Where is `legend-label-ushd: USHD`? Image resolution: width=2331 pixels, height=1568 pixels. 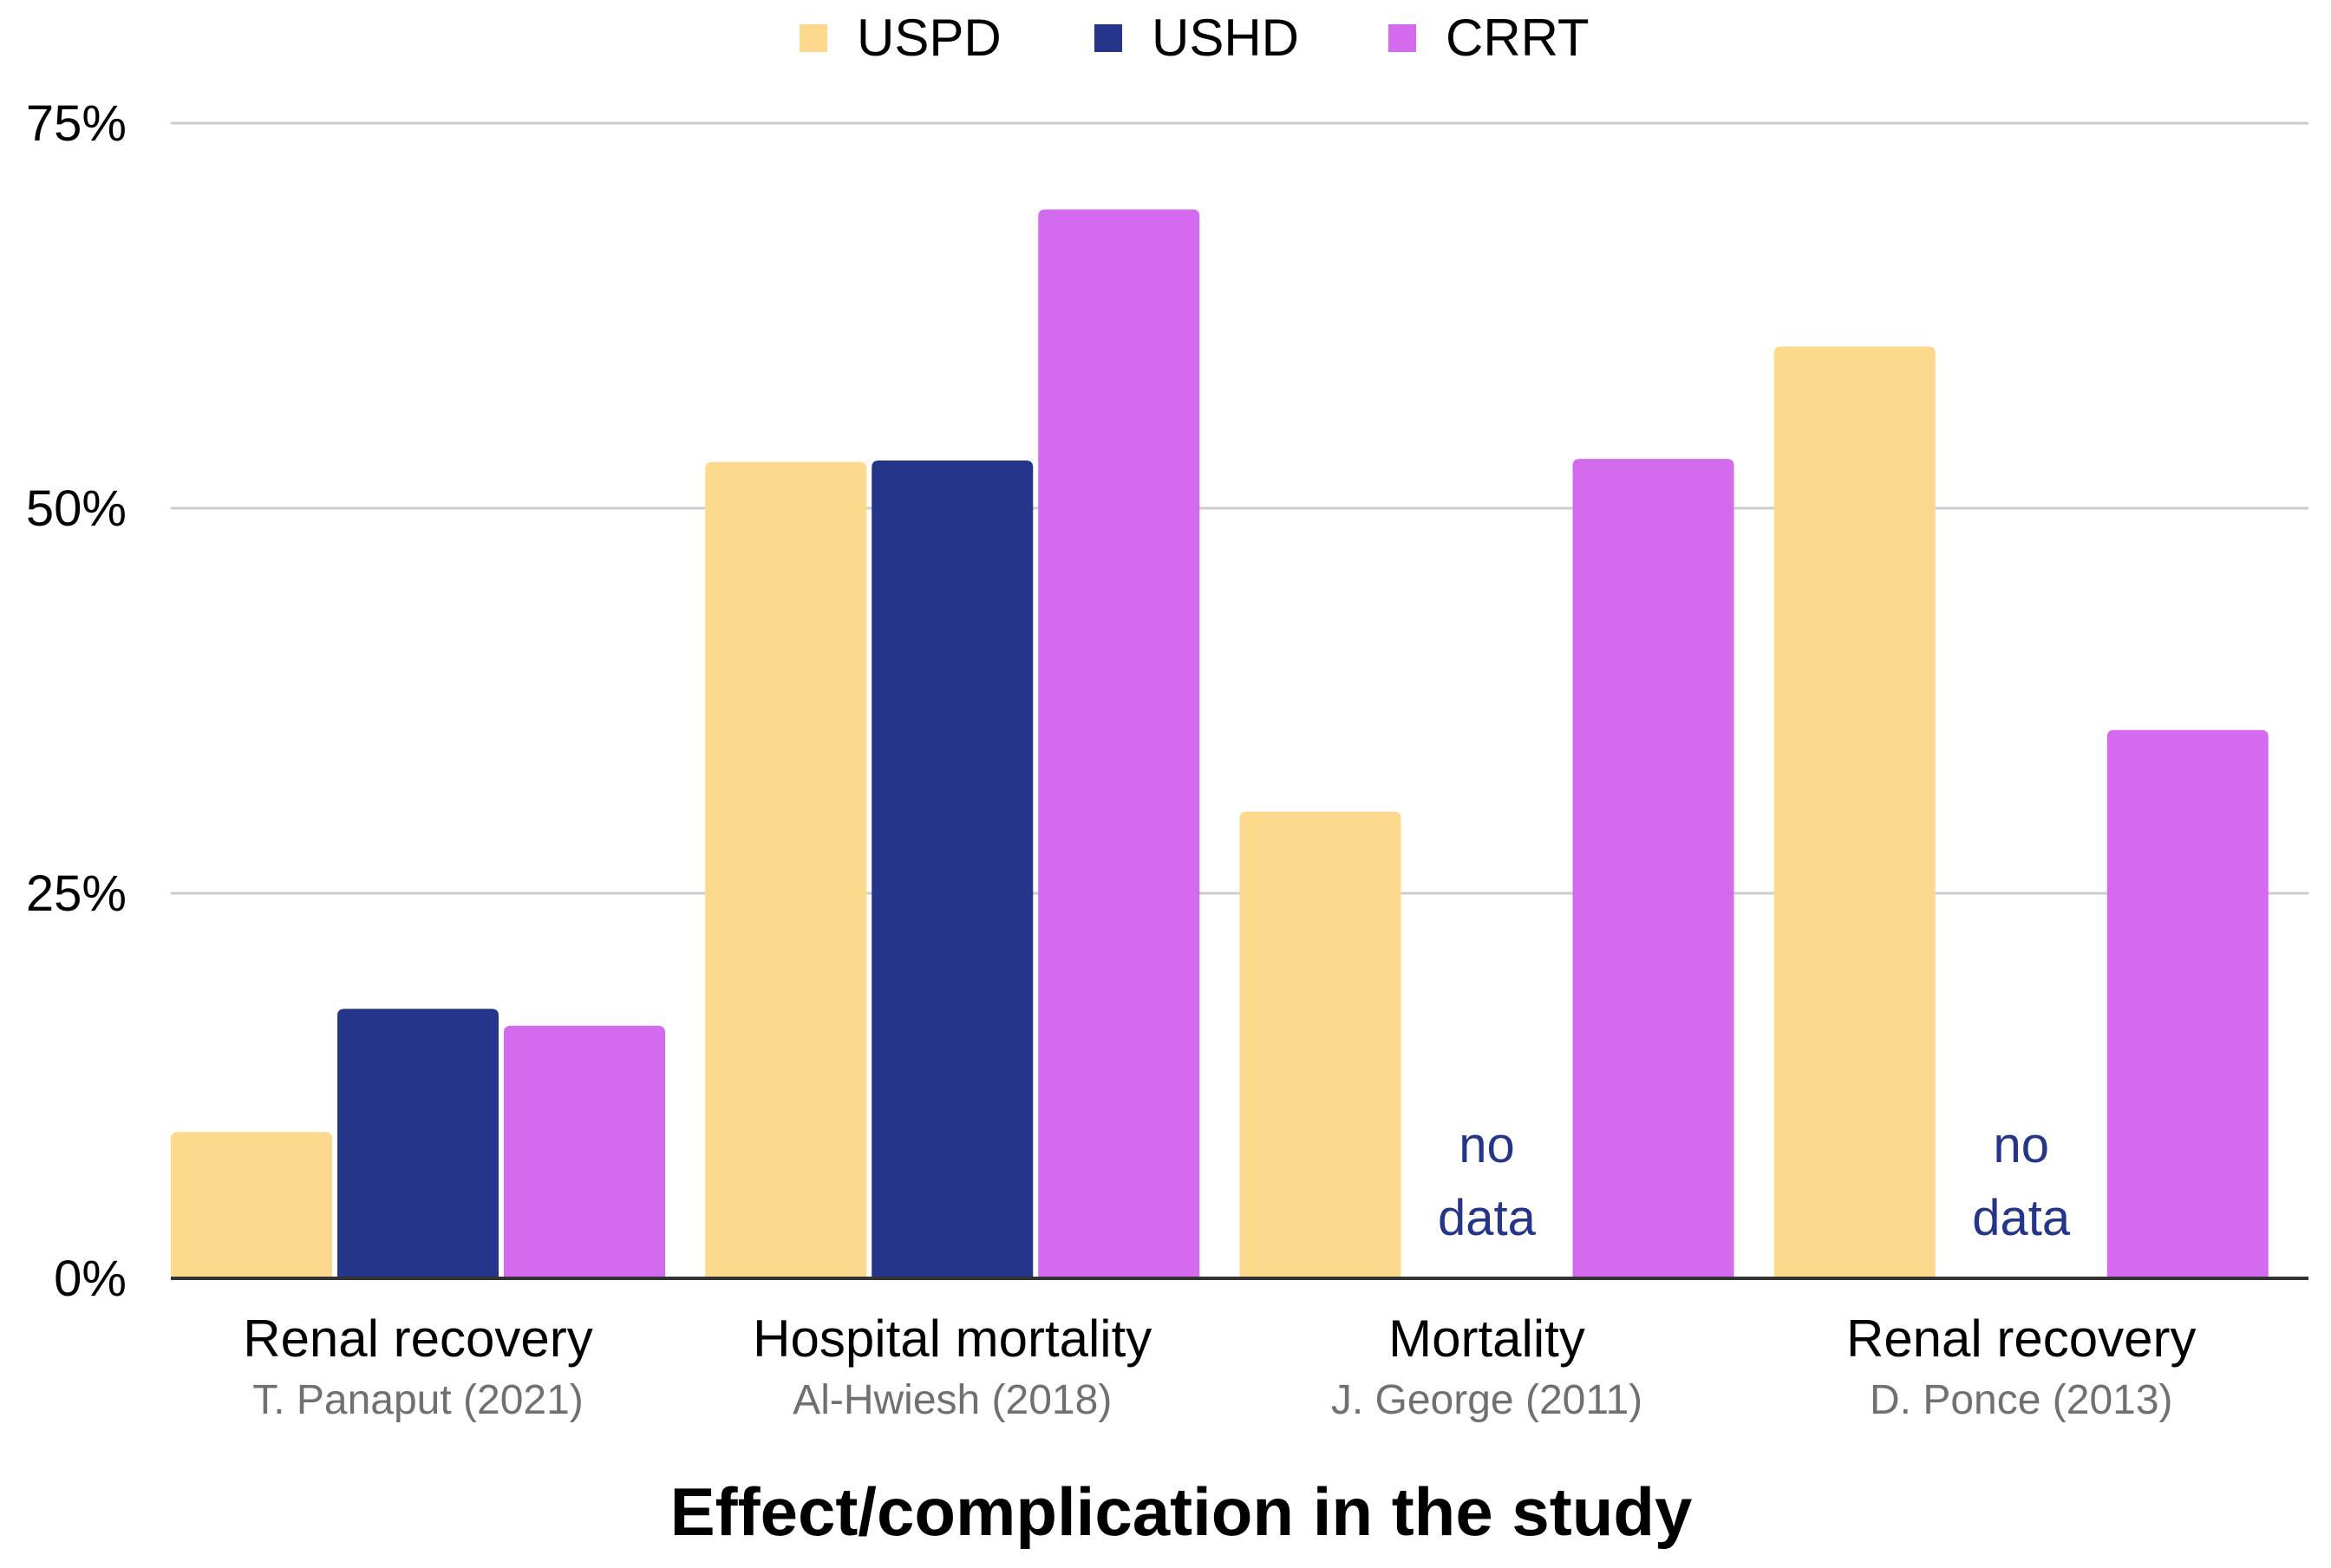 legend-label-ushd: USHD is located at coordinates (1225, 38).